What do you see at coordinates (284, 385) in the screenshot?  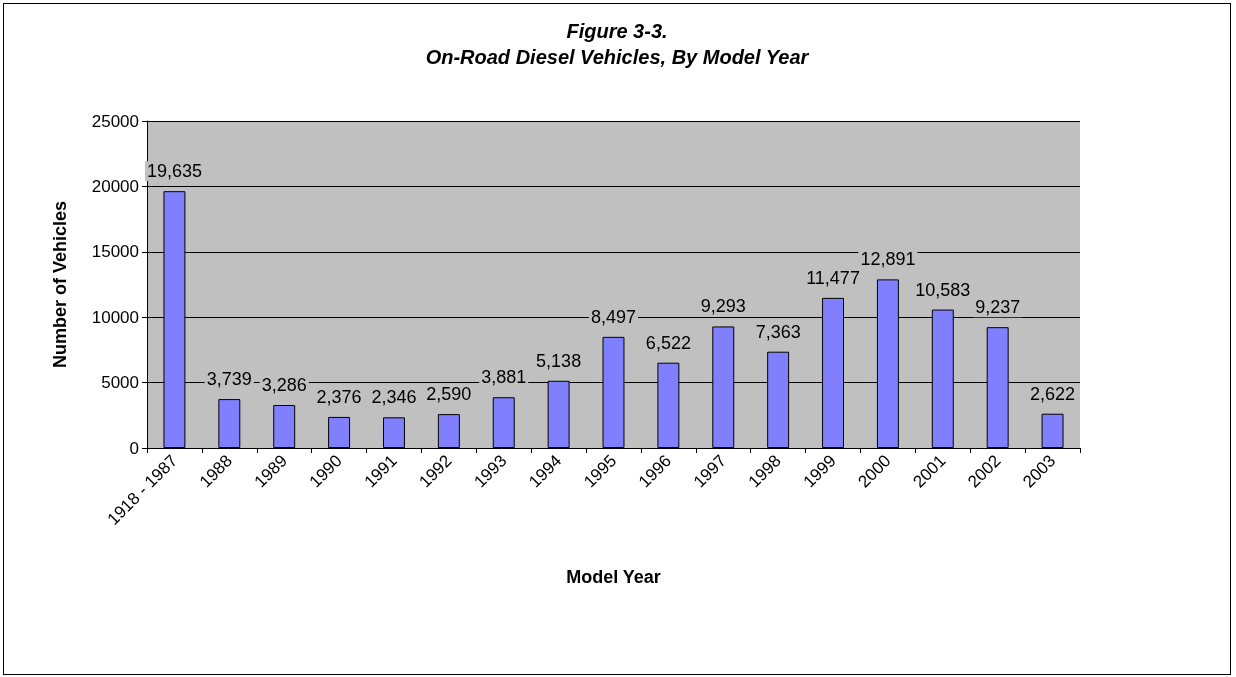 I see `data-label: 3,286` at bounding box center [284, 385].